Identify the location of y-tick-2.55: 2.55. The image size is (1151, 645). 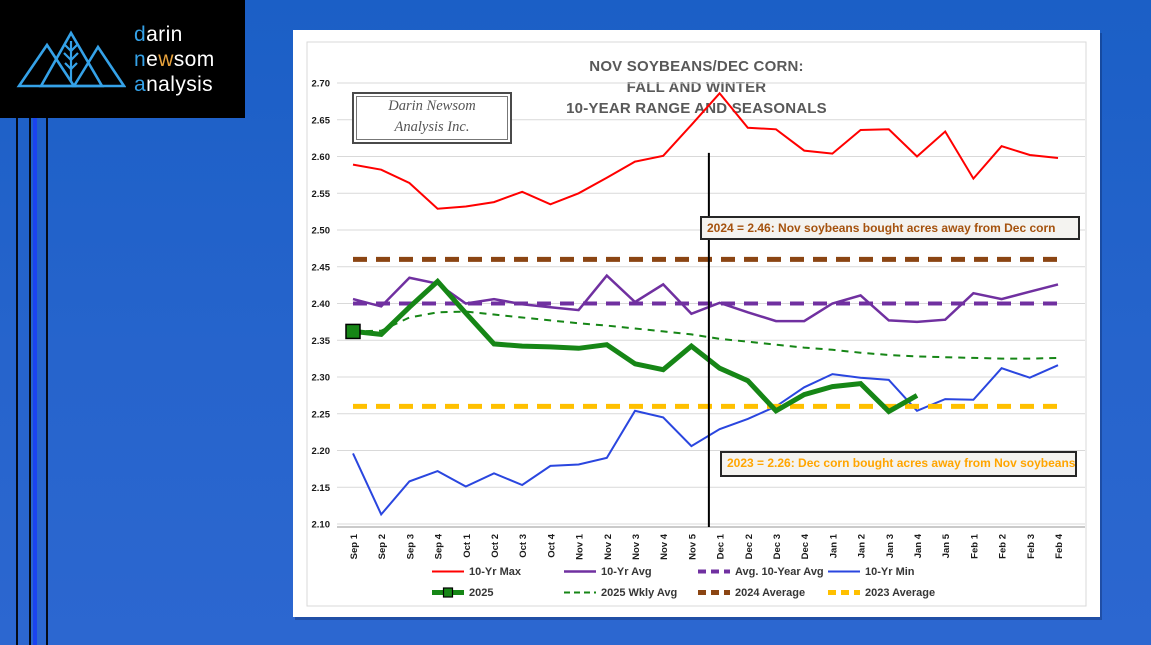
(321, 194).